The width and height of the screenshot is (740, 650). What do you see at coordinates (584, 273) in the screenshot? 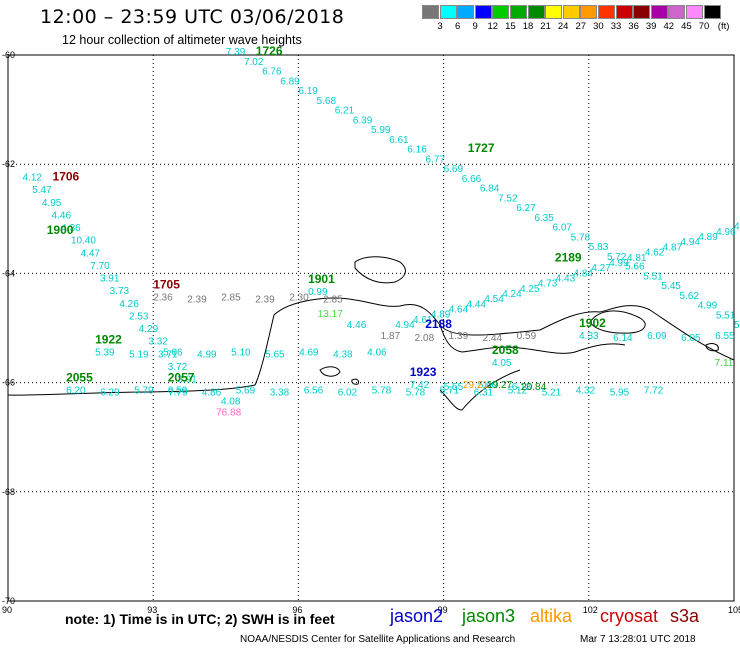
I see `swh-value-label: 4.84` at bounding box center [584, 273].